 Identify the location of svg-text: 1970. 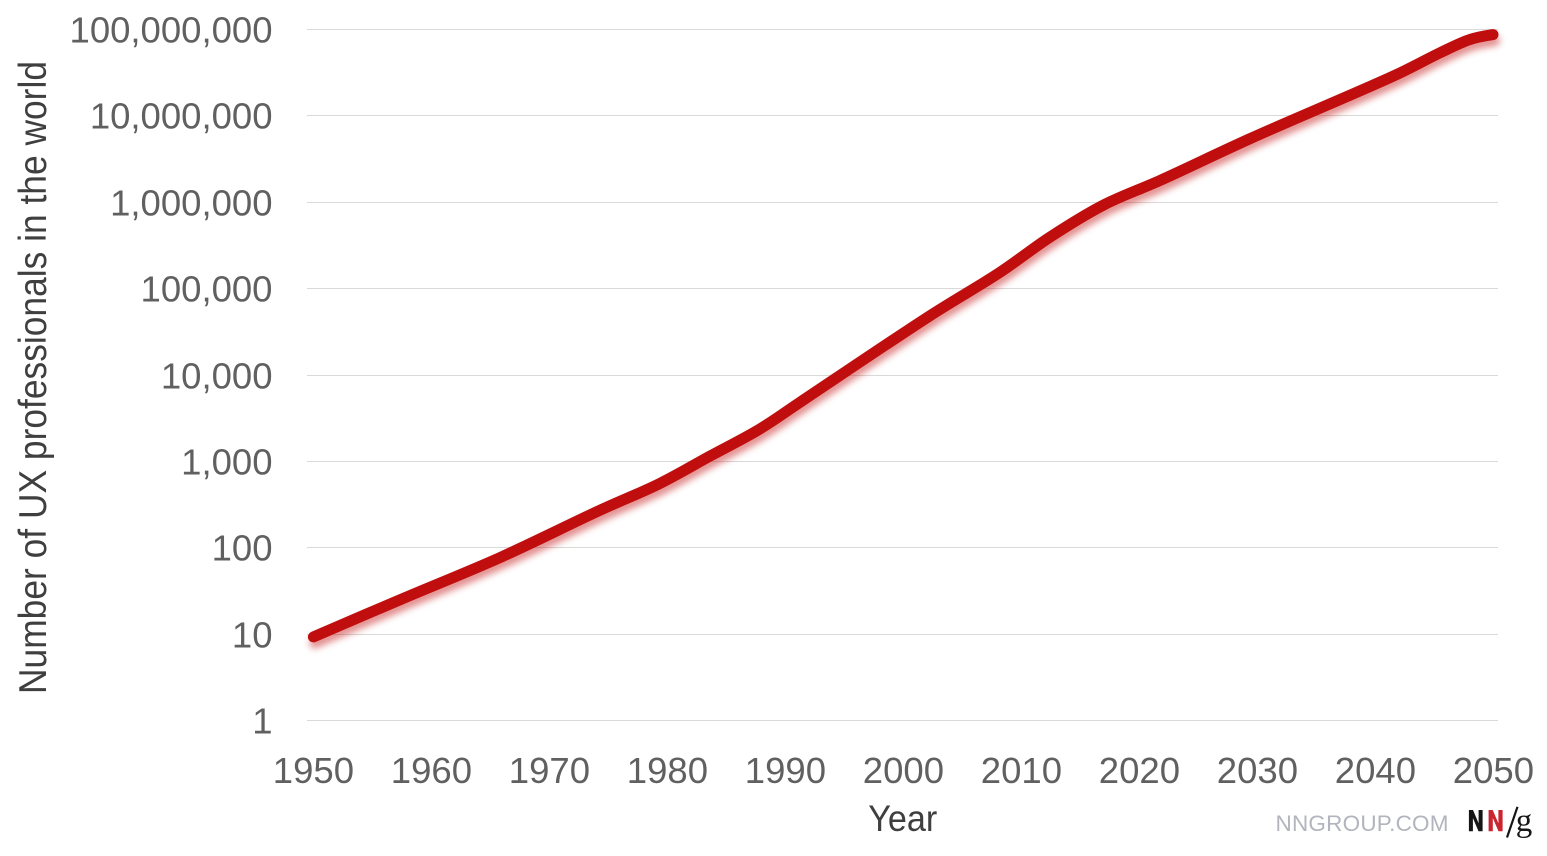
(549, 770).